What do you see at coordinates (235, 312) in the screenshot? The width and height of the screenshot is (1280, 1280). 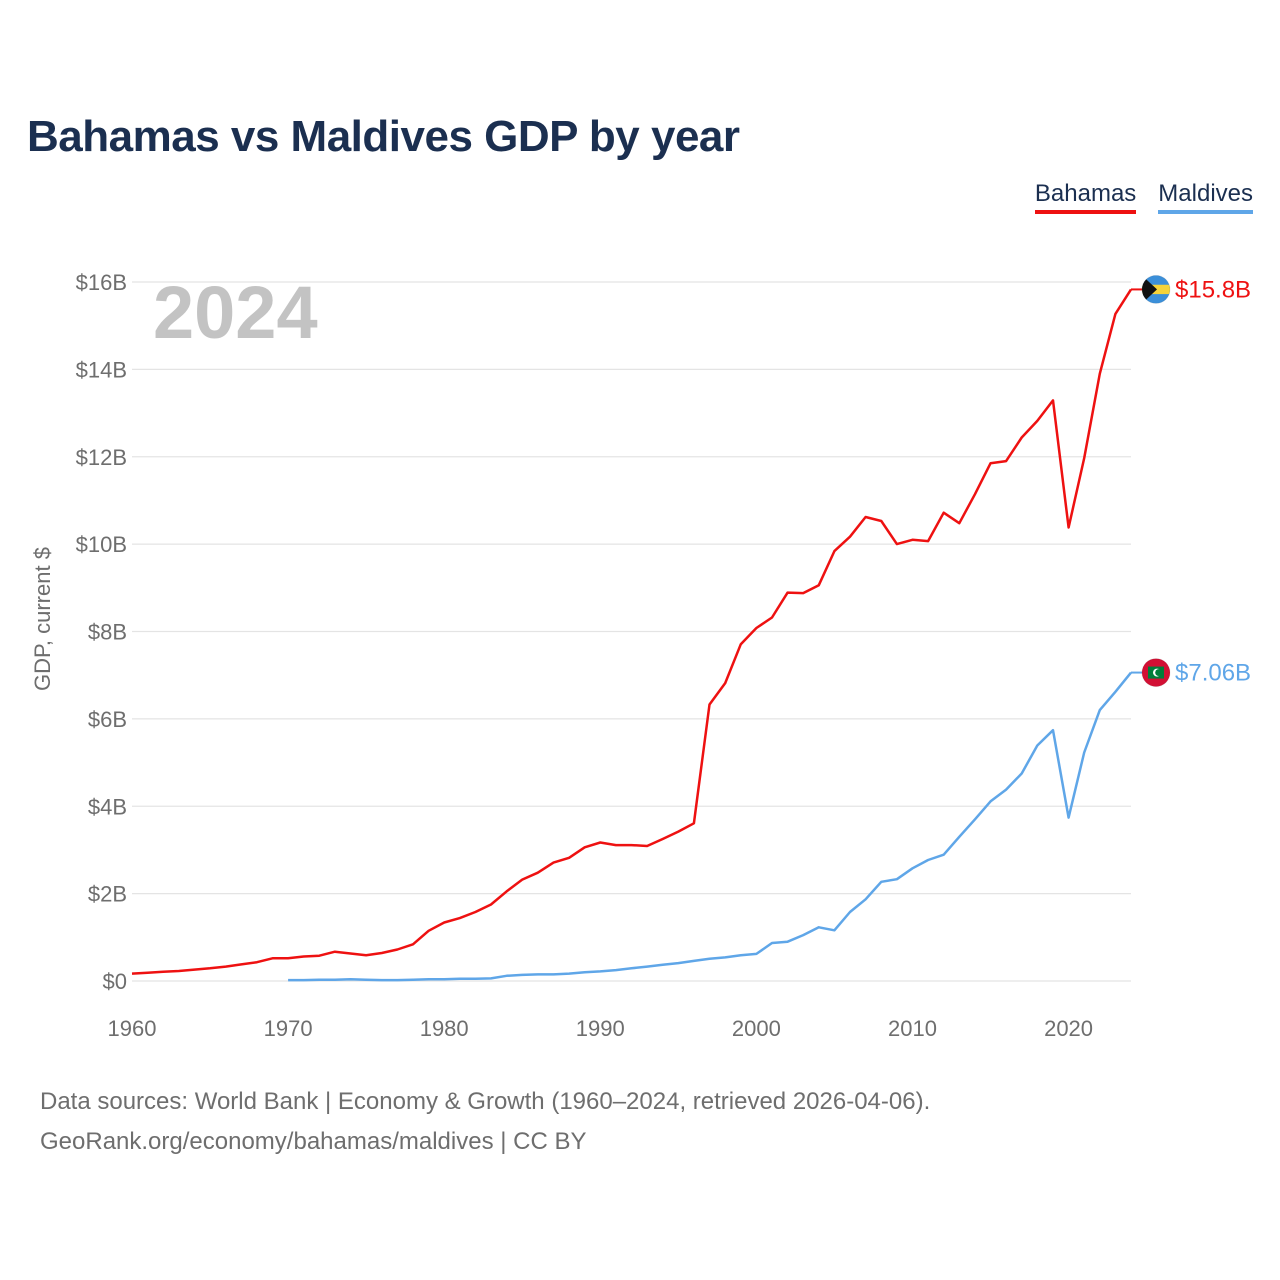 I see `year-watermark: 2024` at bounding box center [235, 312].